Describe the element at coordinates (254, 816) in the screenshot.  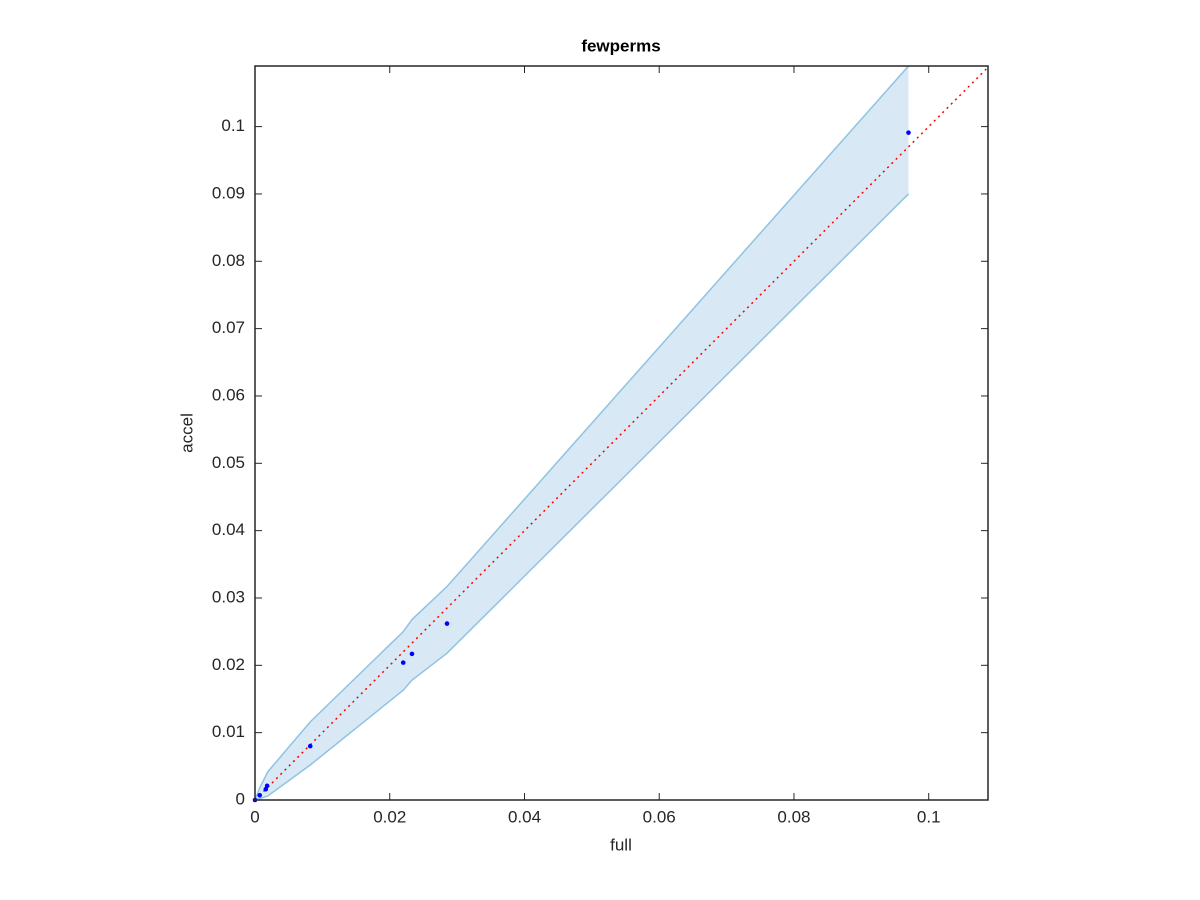
I see `x-tick-label: 0` at that location.